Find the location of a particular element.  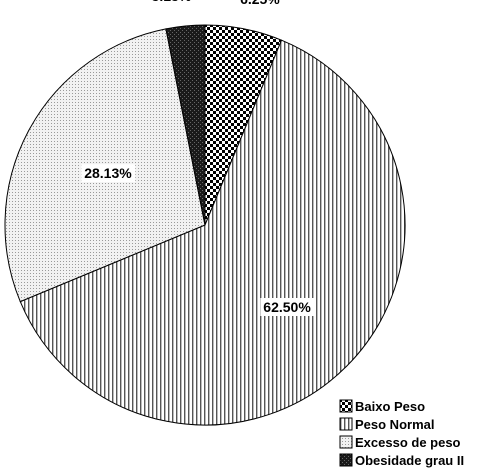

legend-swatch-excesso-de-peso is located at coordinates (346, 442).